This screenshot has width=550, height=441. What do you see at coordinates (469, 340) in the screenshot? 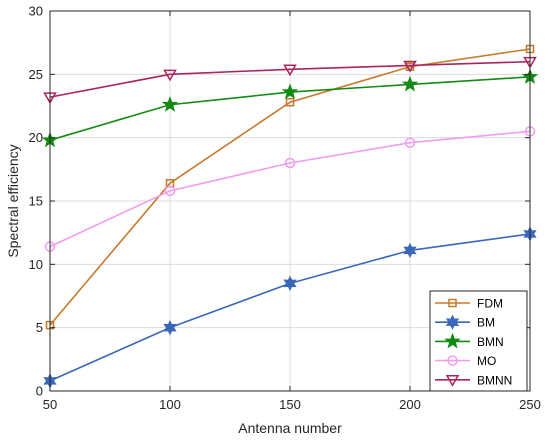
I see `legend-item: BMN` at bounding box center [469, 340].